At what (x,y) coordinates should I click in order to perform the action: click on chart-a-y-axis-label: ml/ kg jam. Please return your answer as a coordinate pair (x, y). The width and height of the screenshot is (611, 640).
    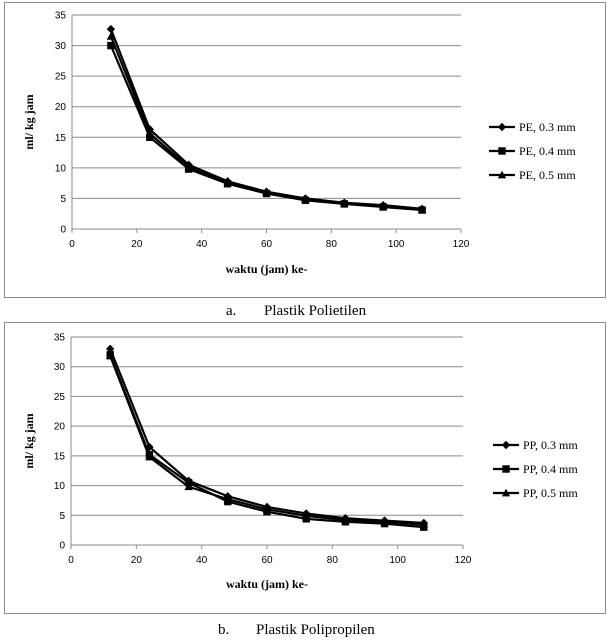
    Looking at the image, I should click on (29, 121).